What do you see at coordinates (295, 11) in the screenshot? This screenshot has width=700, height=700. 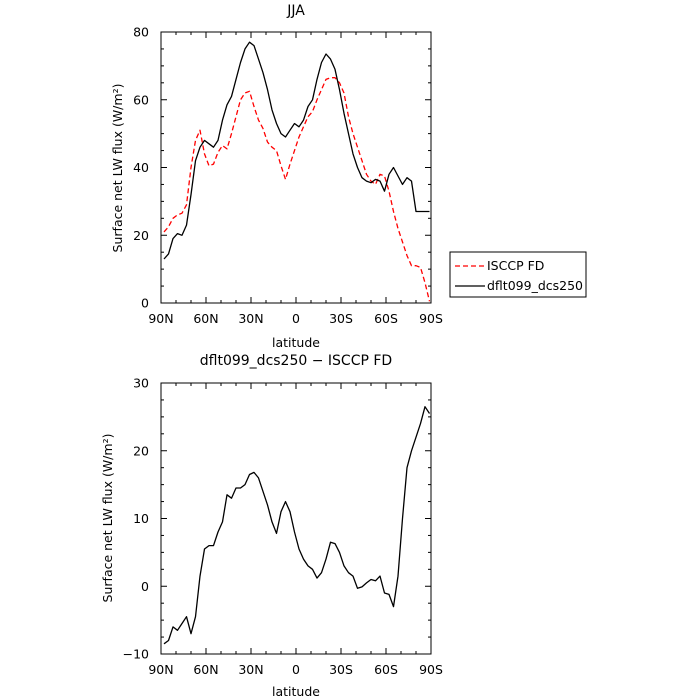 I see `chart-title: JJA` at bounding box center [295, 11].